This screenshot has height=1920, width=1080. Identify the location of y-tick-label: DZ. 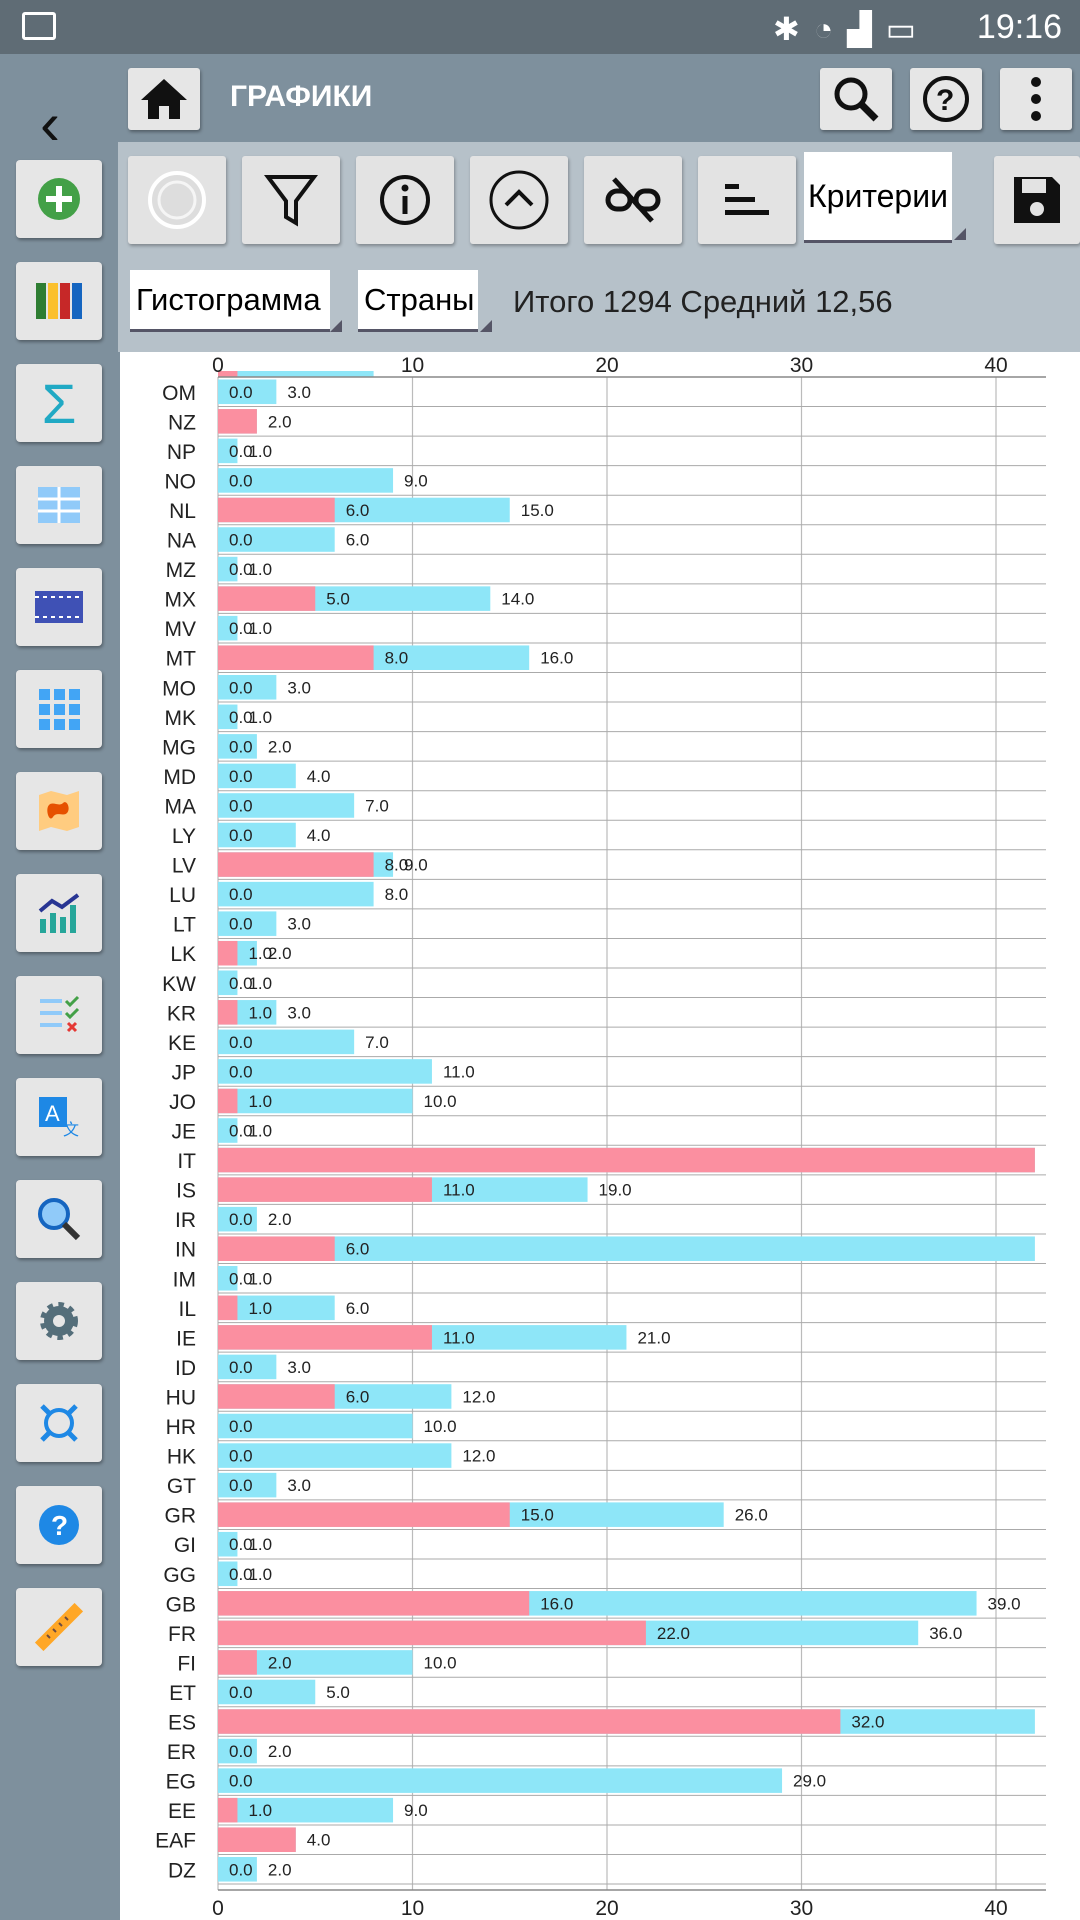
(182, 1870).